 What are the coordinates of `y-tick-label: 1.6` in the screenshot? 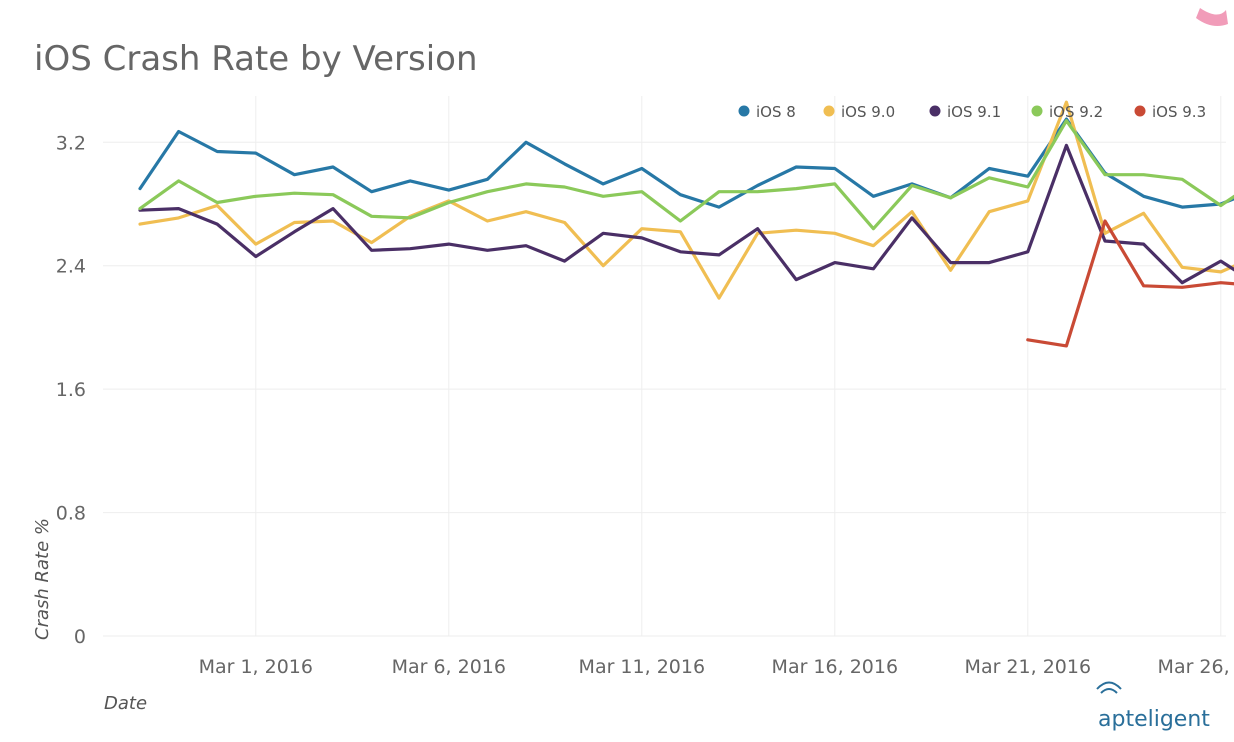 It's located at (71, 390).